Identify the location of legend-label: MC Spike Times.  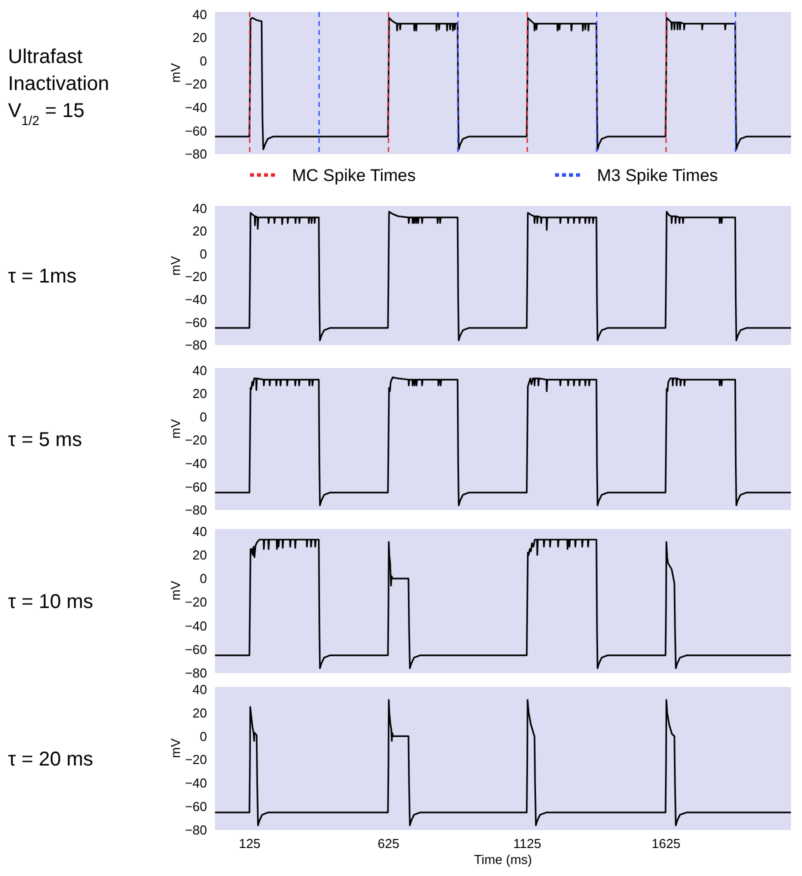
(354, 175).